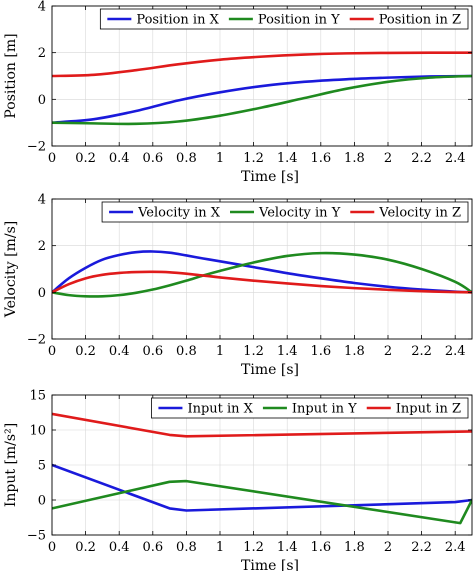  Describe the element at coordinates (177, 20) in the screenshot. I see `legend-label: Position in X` at that location.